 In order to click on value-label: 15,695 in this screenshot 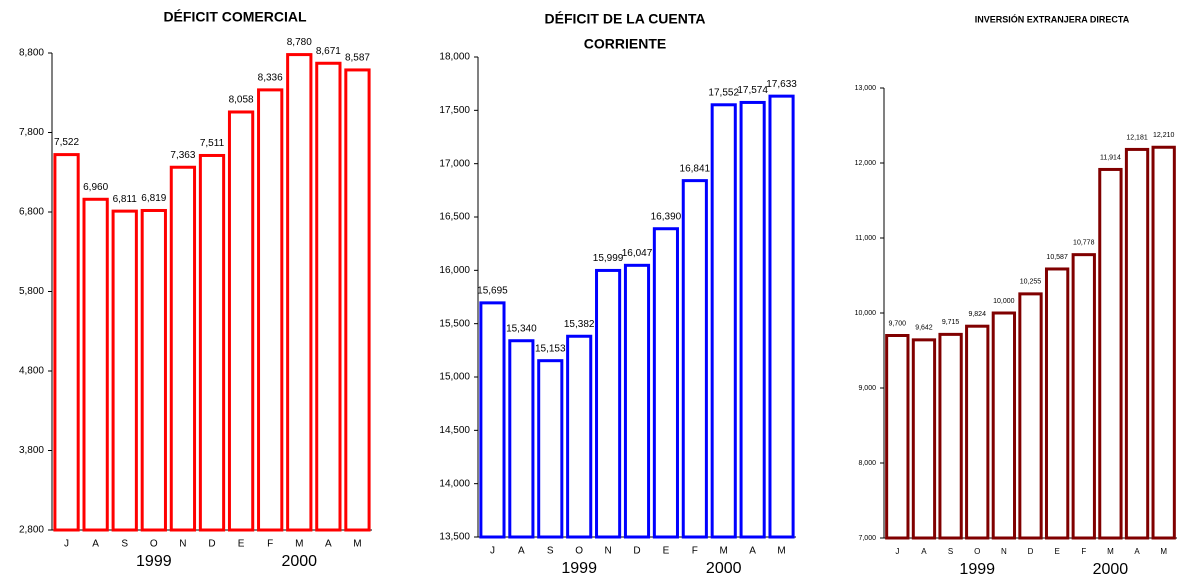, I will do `click(492, 291)`.